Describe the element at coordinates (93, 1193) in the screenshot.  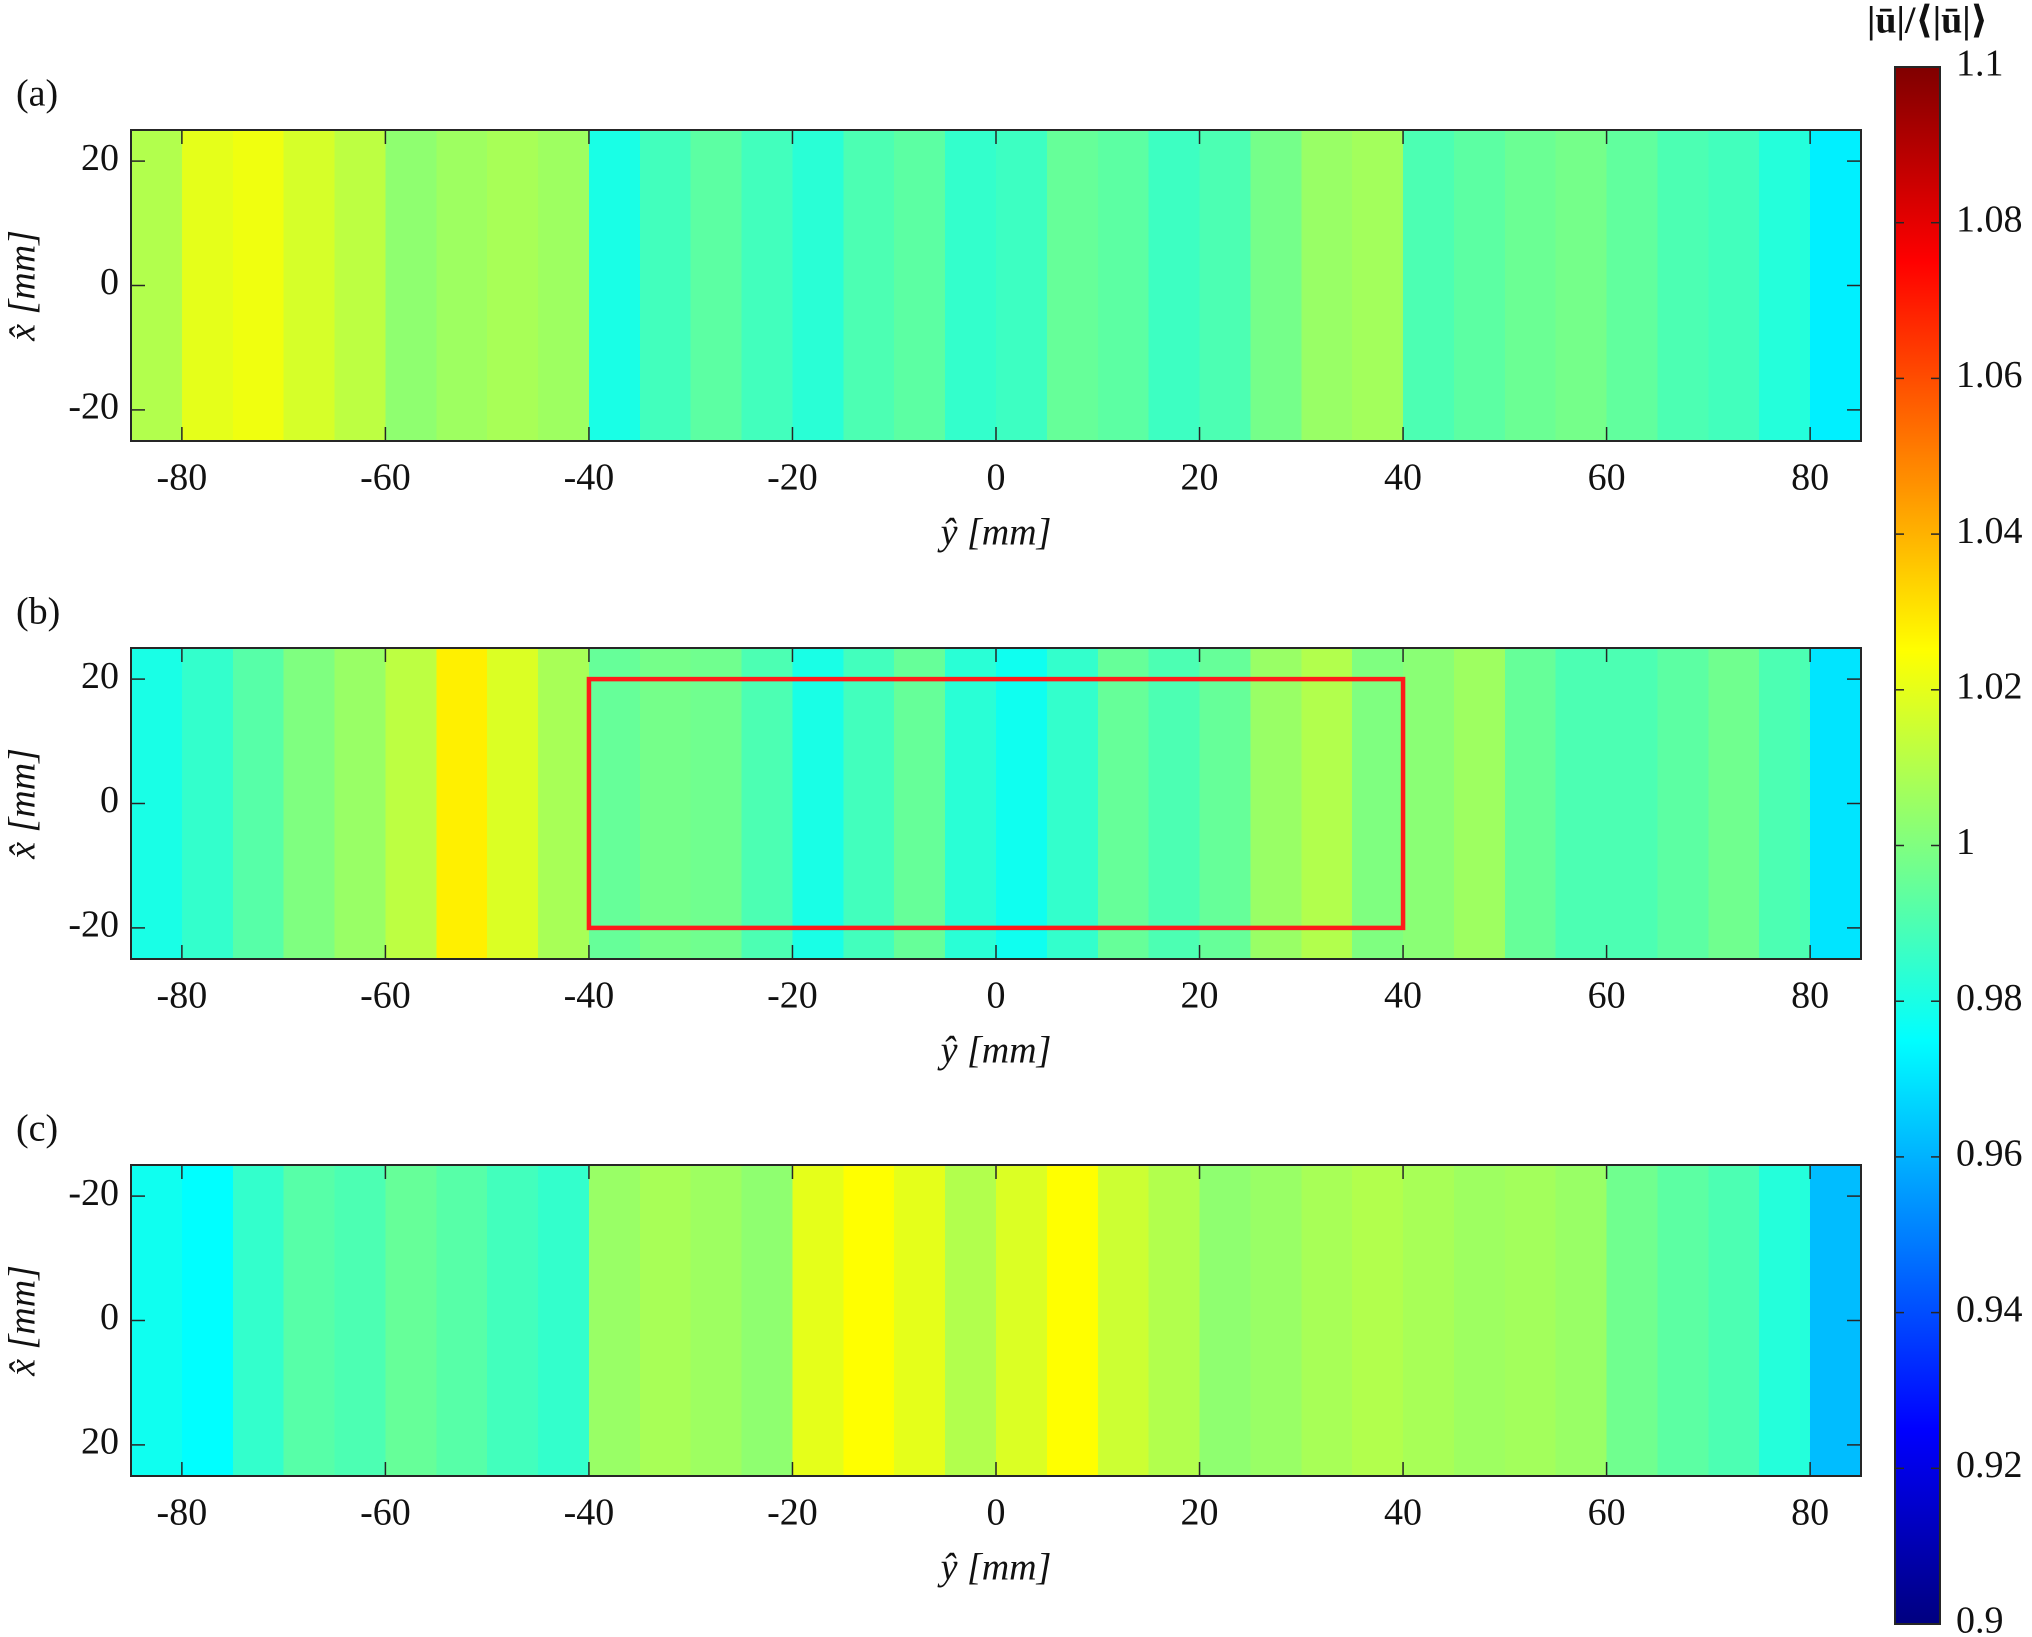
I see `y-tick-label: -20` at that location.